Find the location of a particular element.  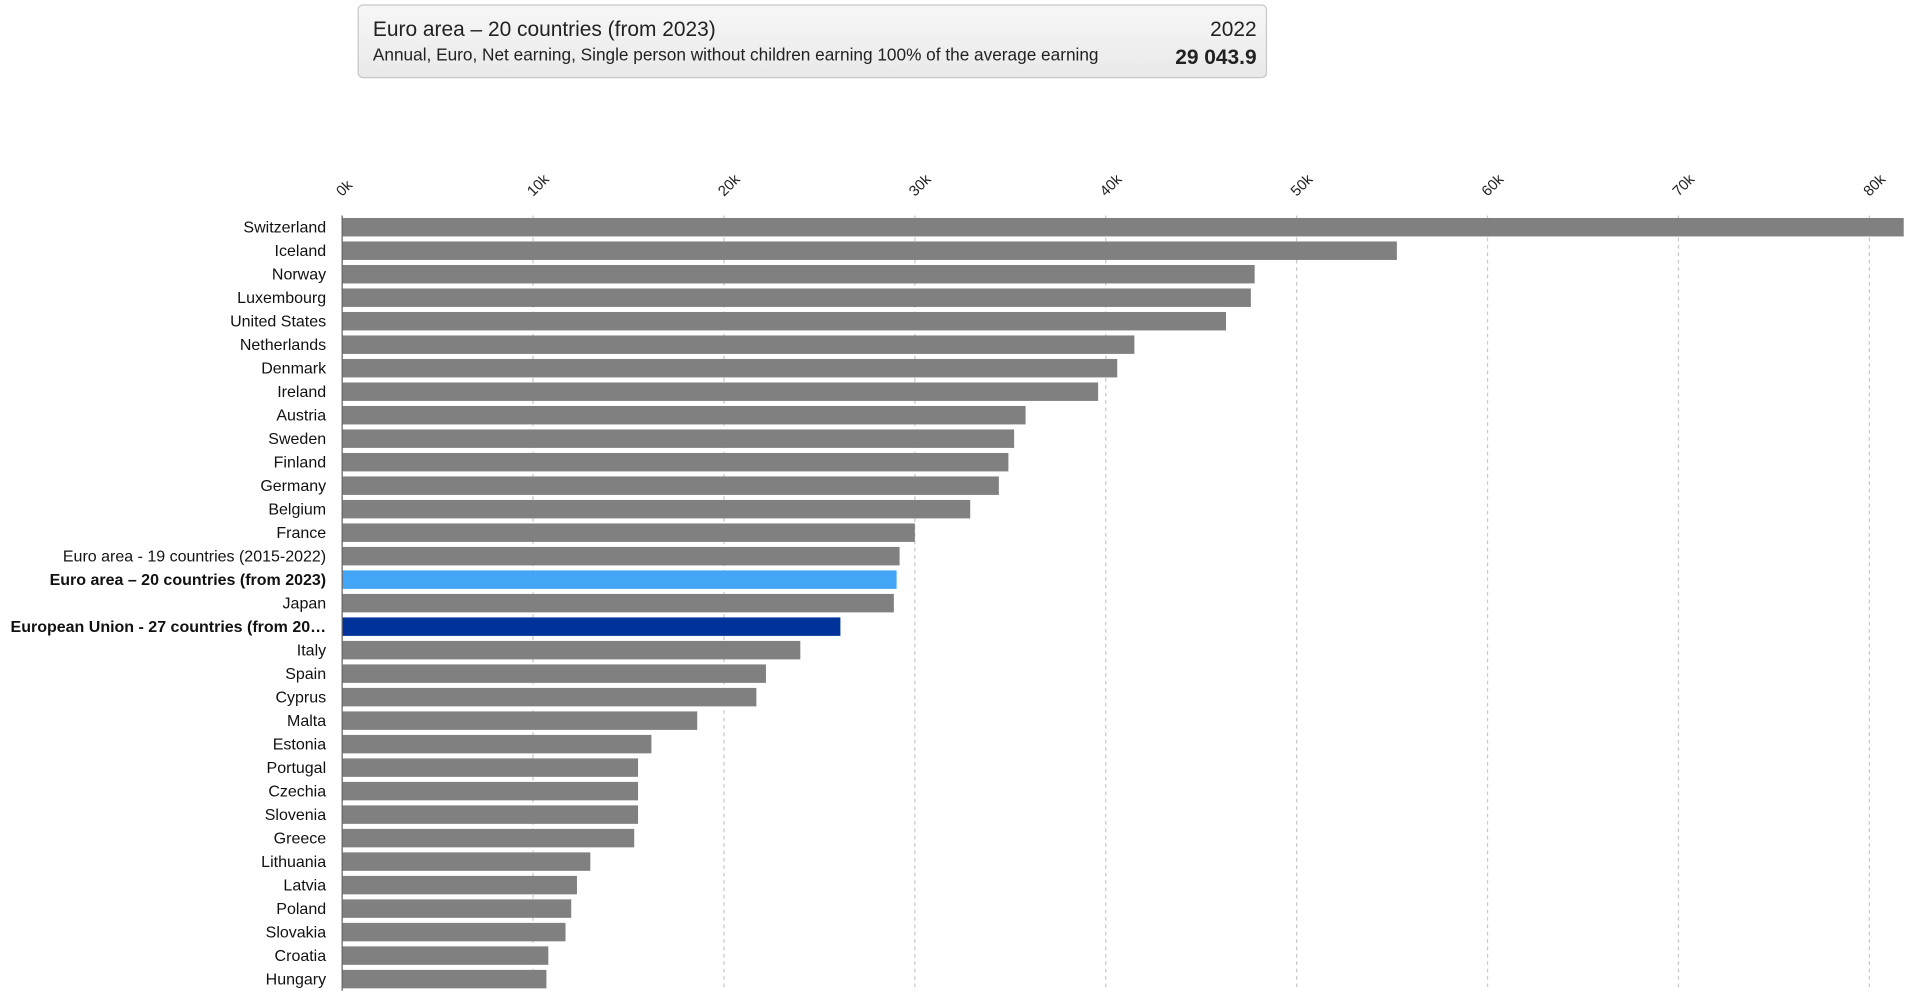

y-tick-label: Denmark is located at coordinates (294, 369).